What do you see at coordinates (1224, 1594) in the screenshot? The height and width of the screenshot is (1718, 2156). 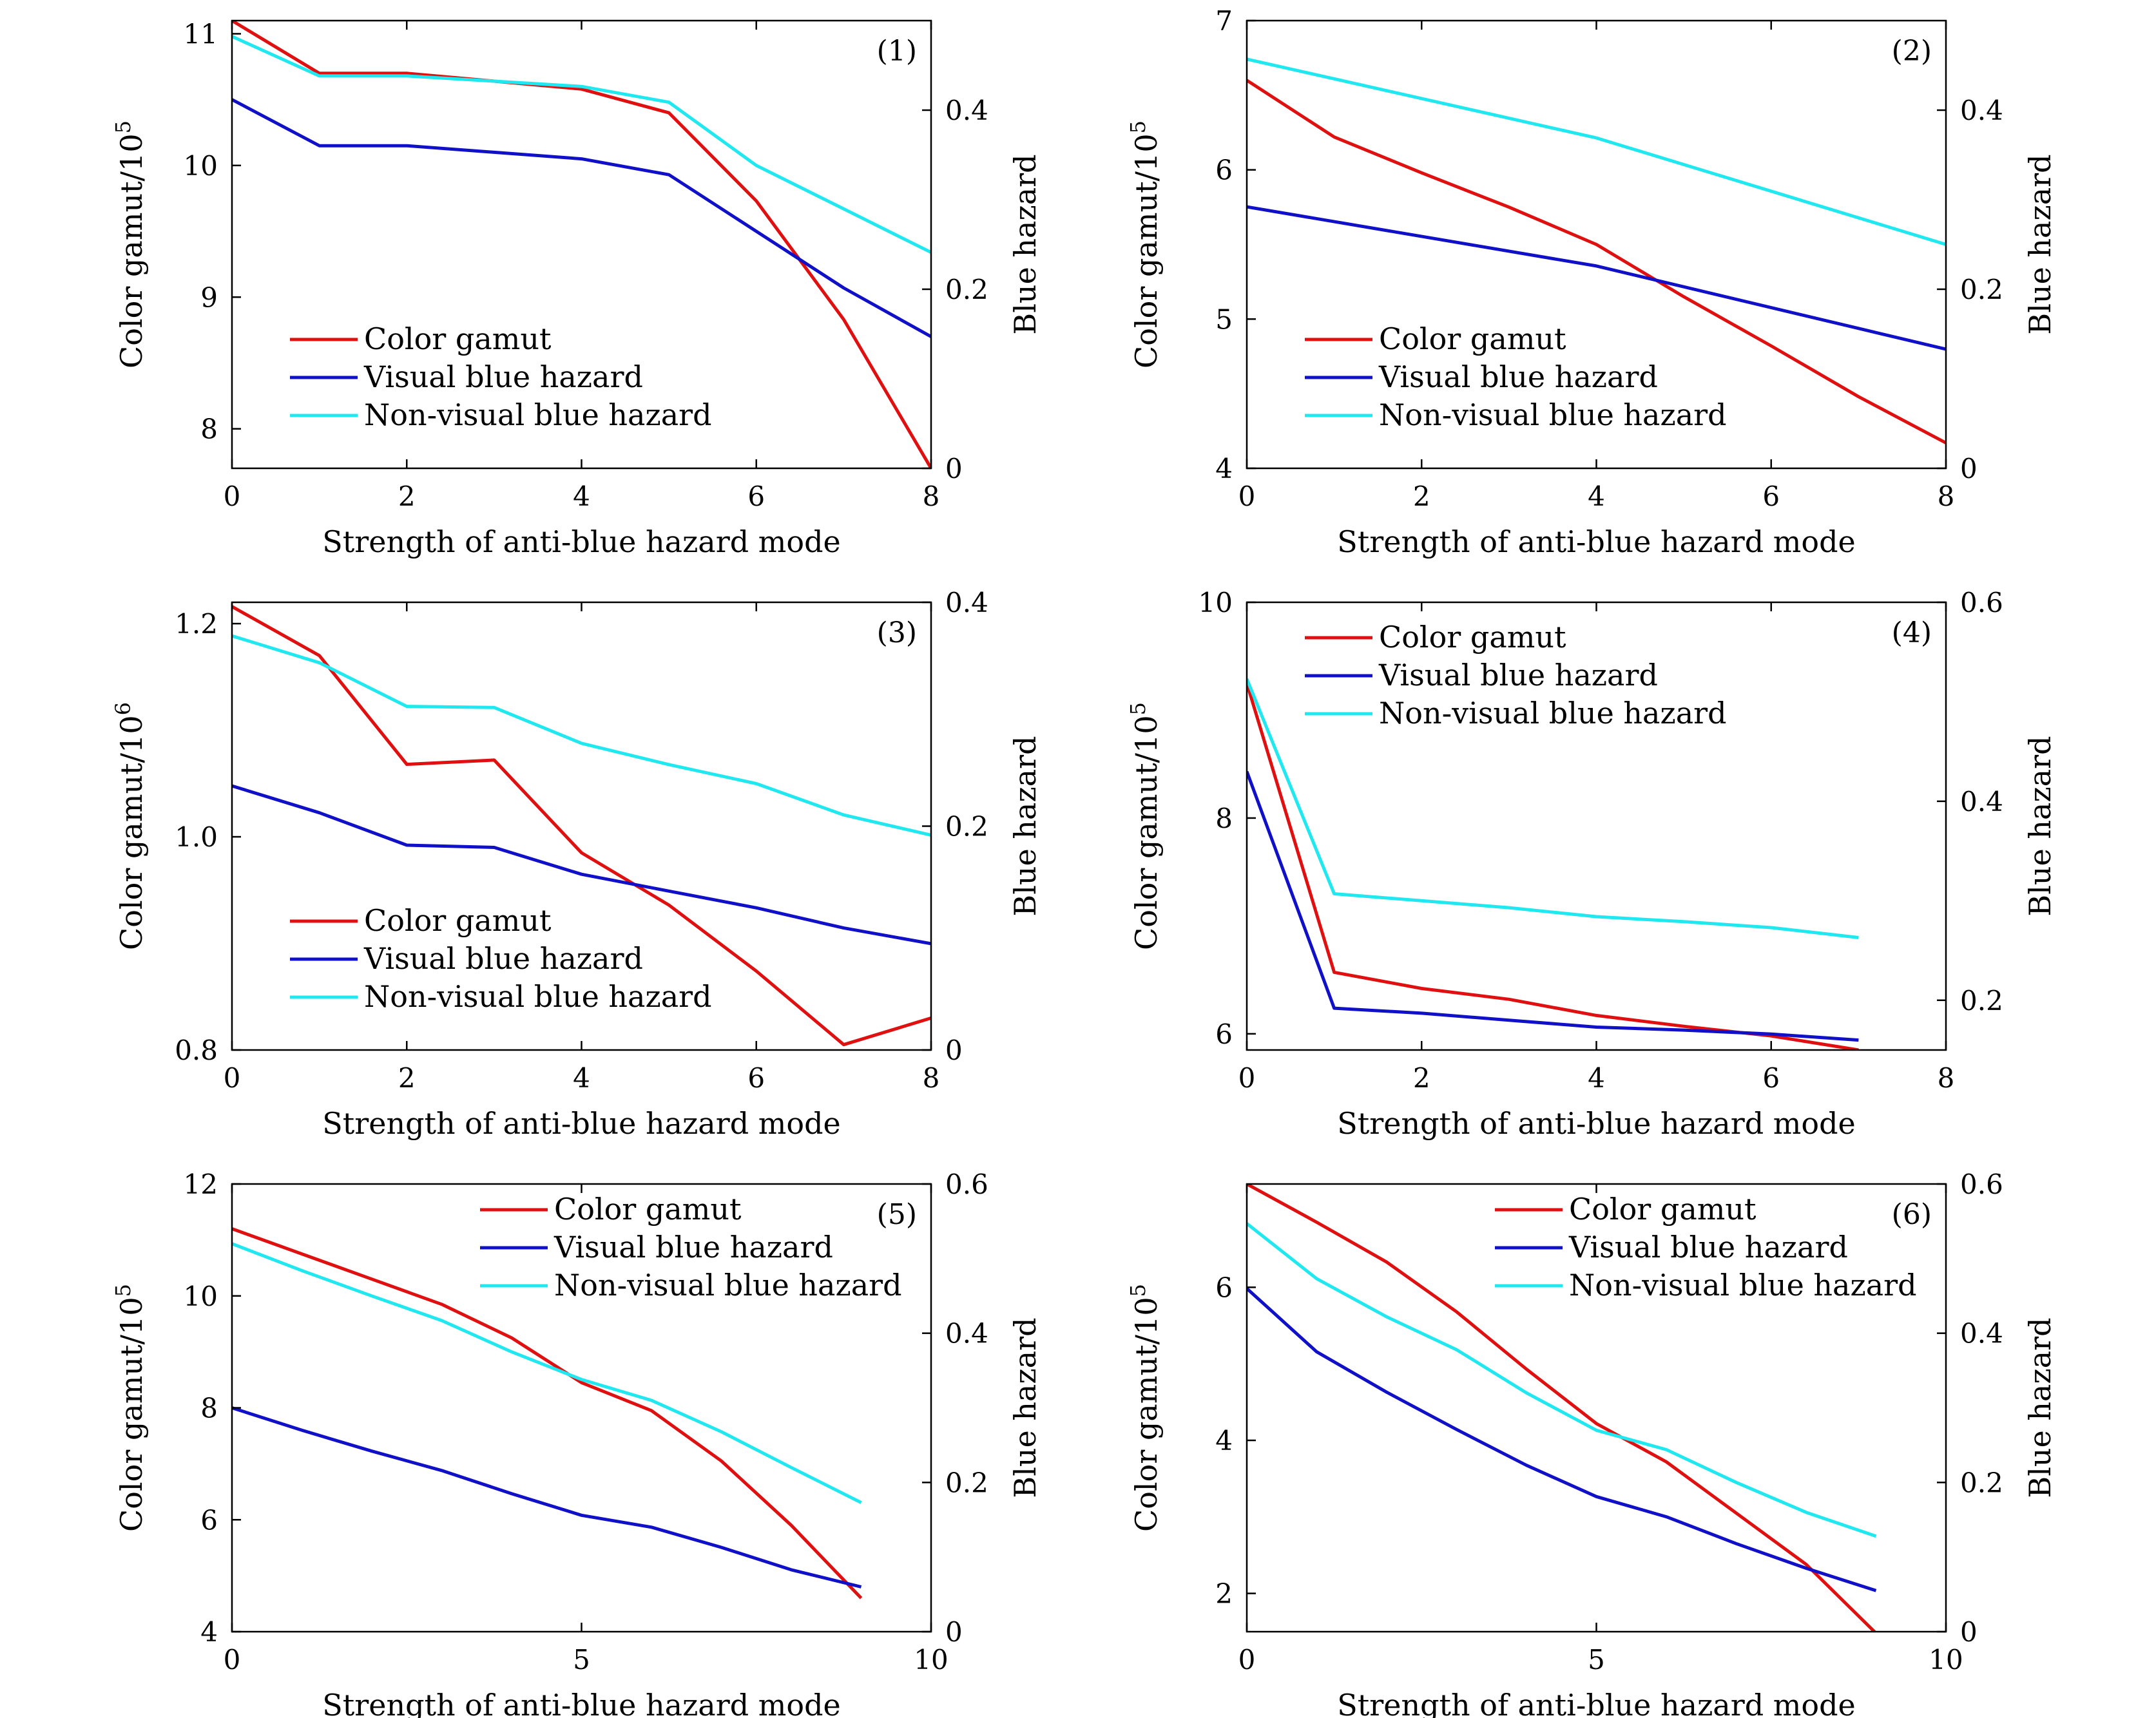 I see `y-tick-label-left: 2` at bounding box center [1224, 1594].